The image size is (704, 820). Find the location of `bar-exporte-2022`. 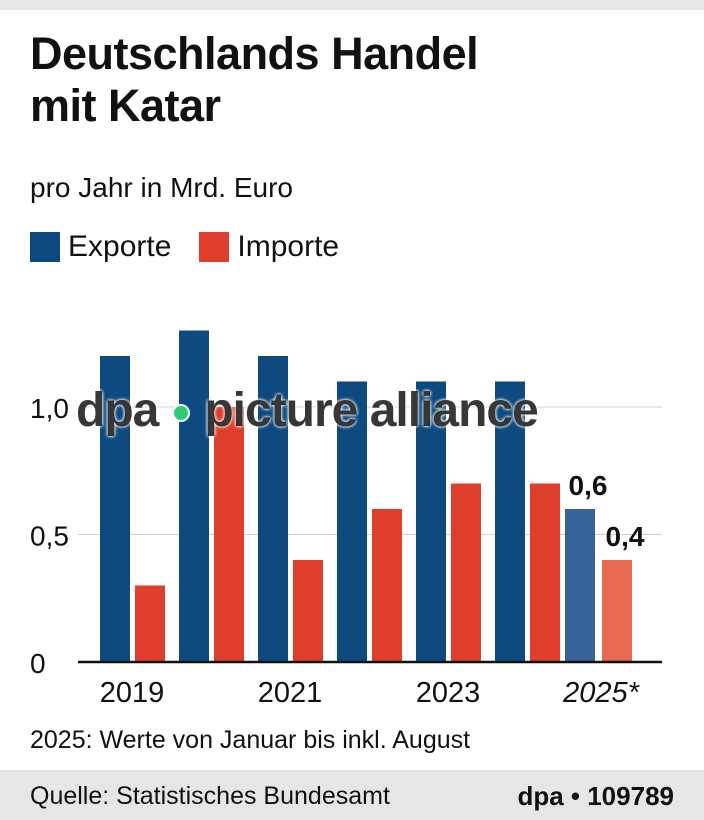

bar-exporte-2022 is located at coordinates (352, 521).